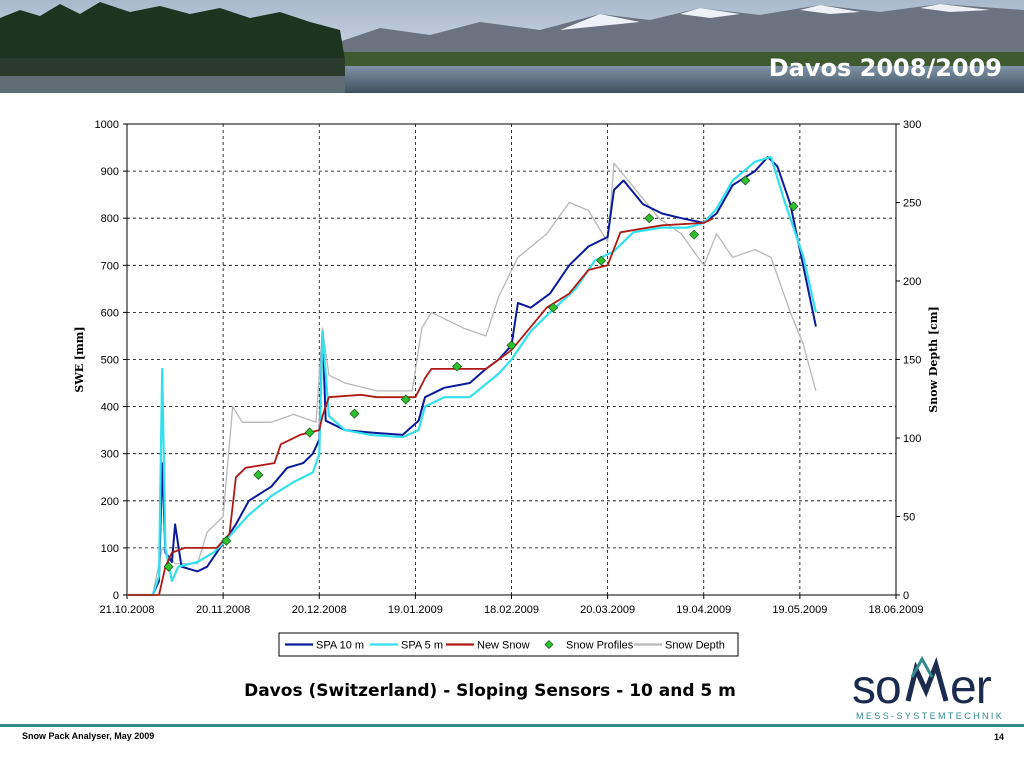  I want to click on y2-tick-label: 150, so click(912, 361).